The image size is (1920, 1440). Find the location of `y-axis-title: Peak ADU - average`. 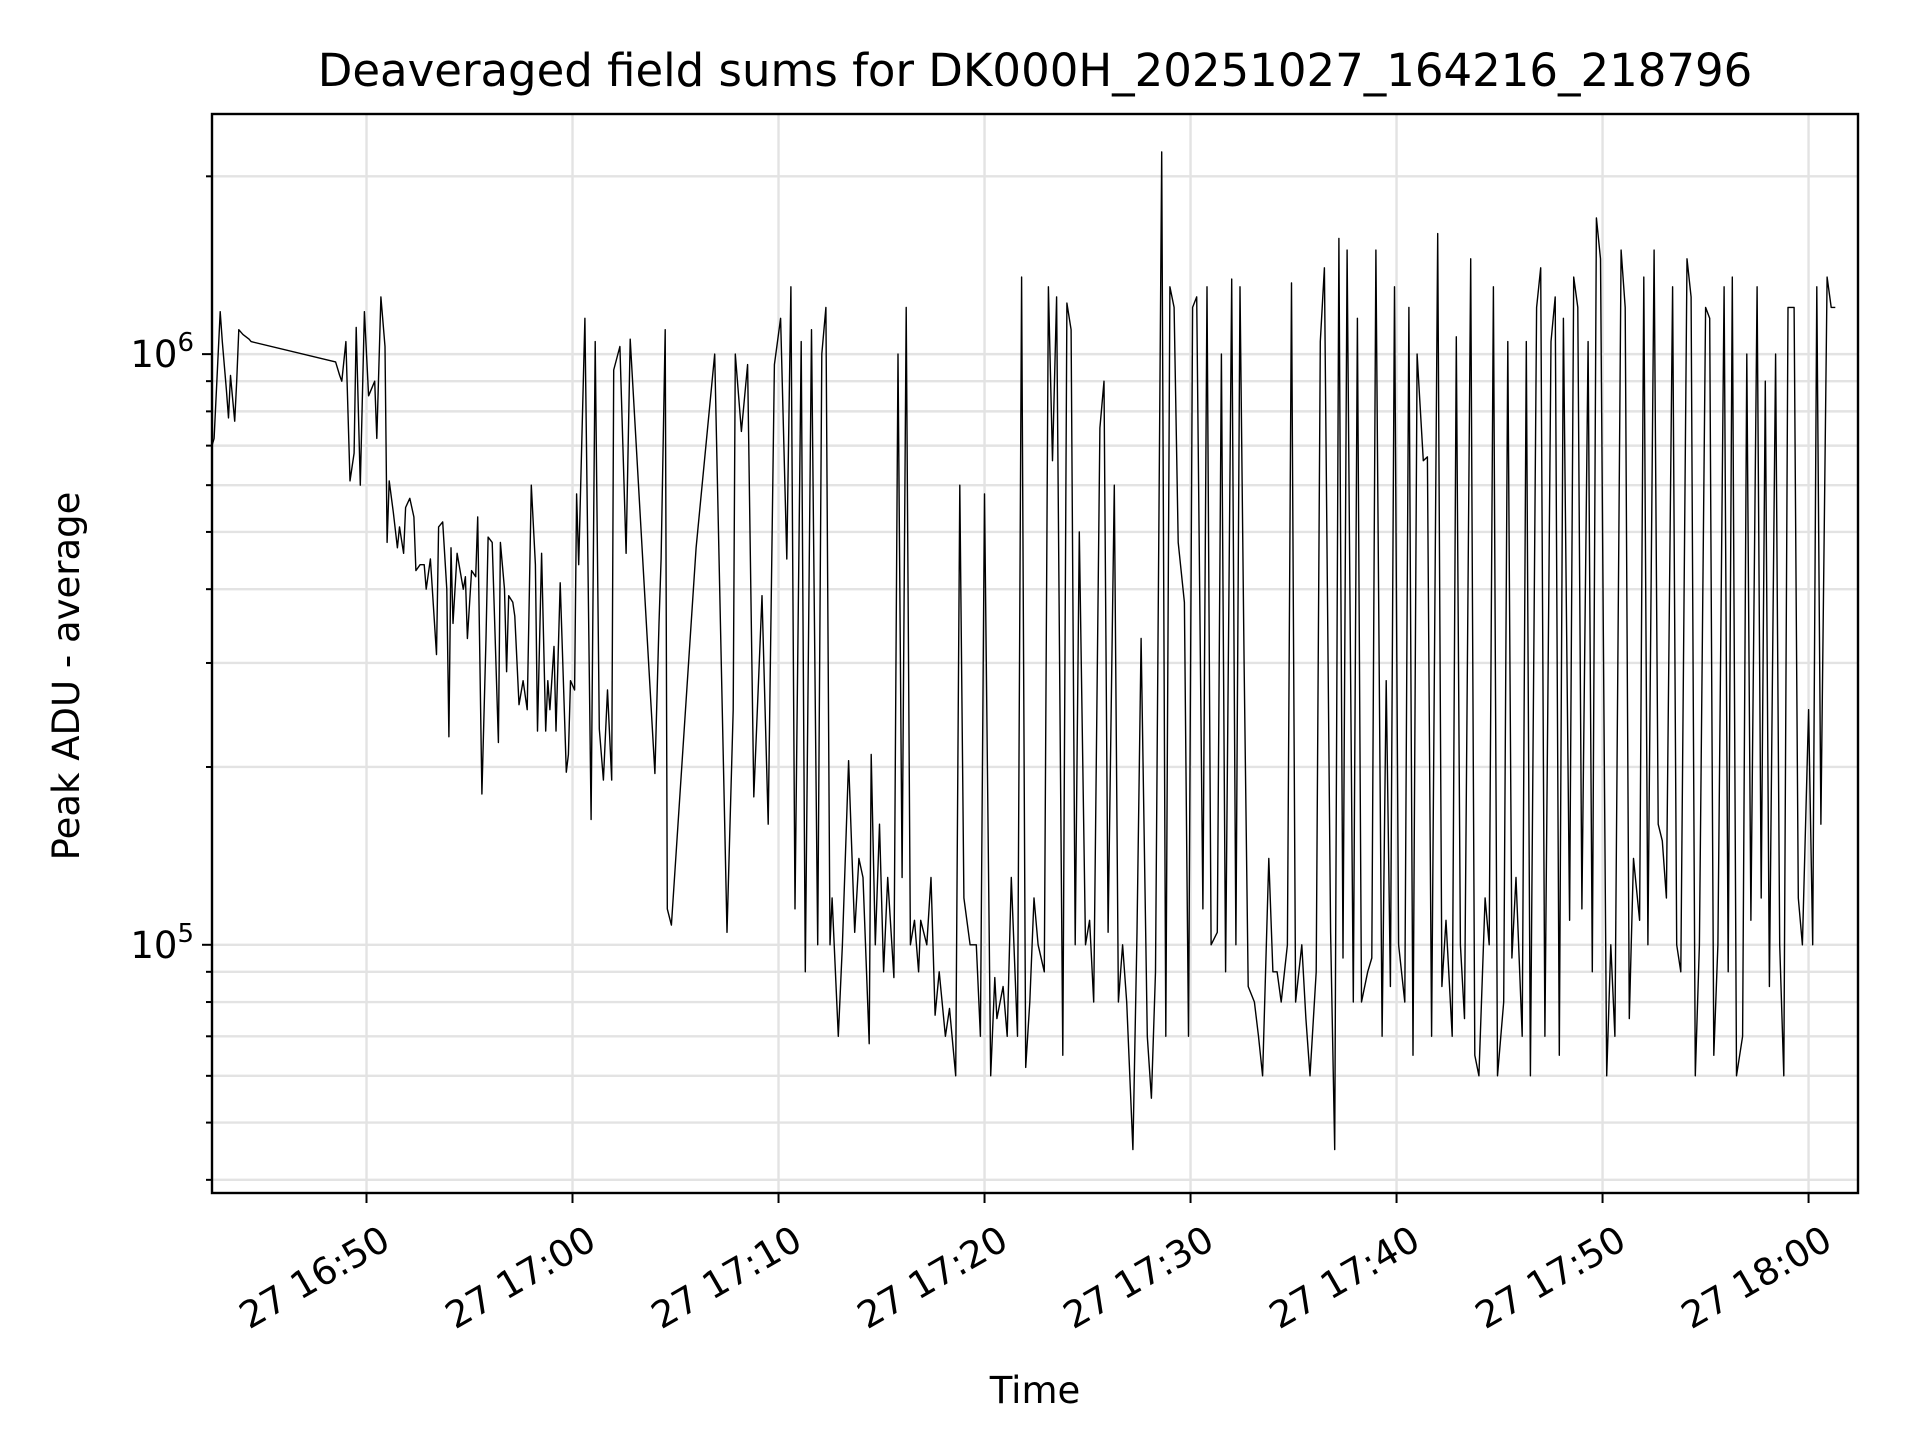

y-axis-title: Peak ADU - average is located at coordinates (66, 676).